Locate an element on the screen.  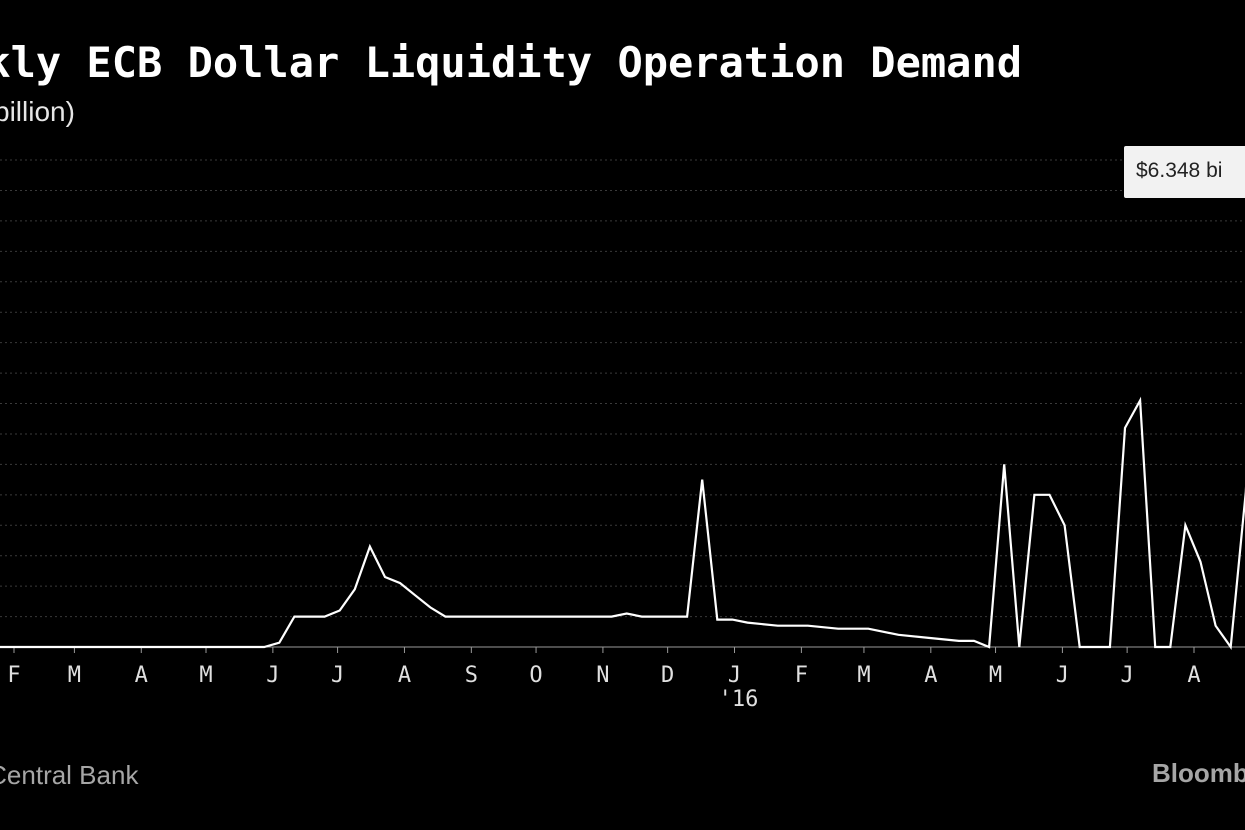
x-tick-label: S is located at coordinates (471, 675).